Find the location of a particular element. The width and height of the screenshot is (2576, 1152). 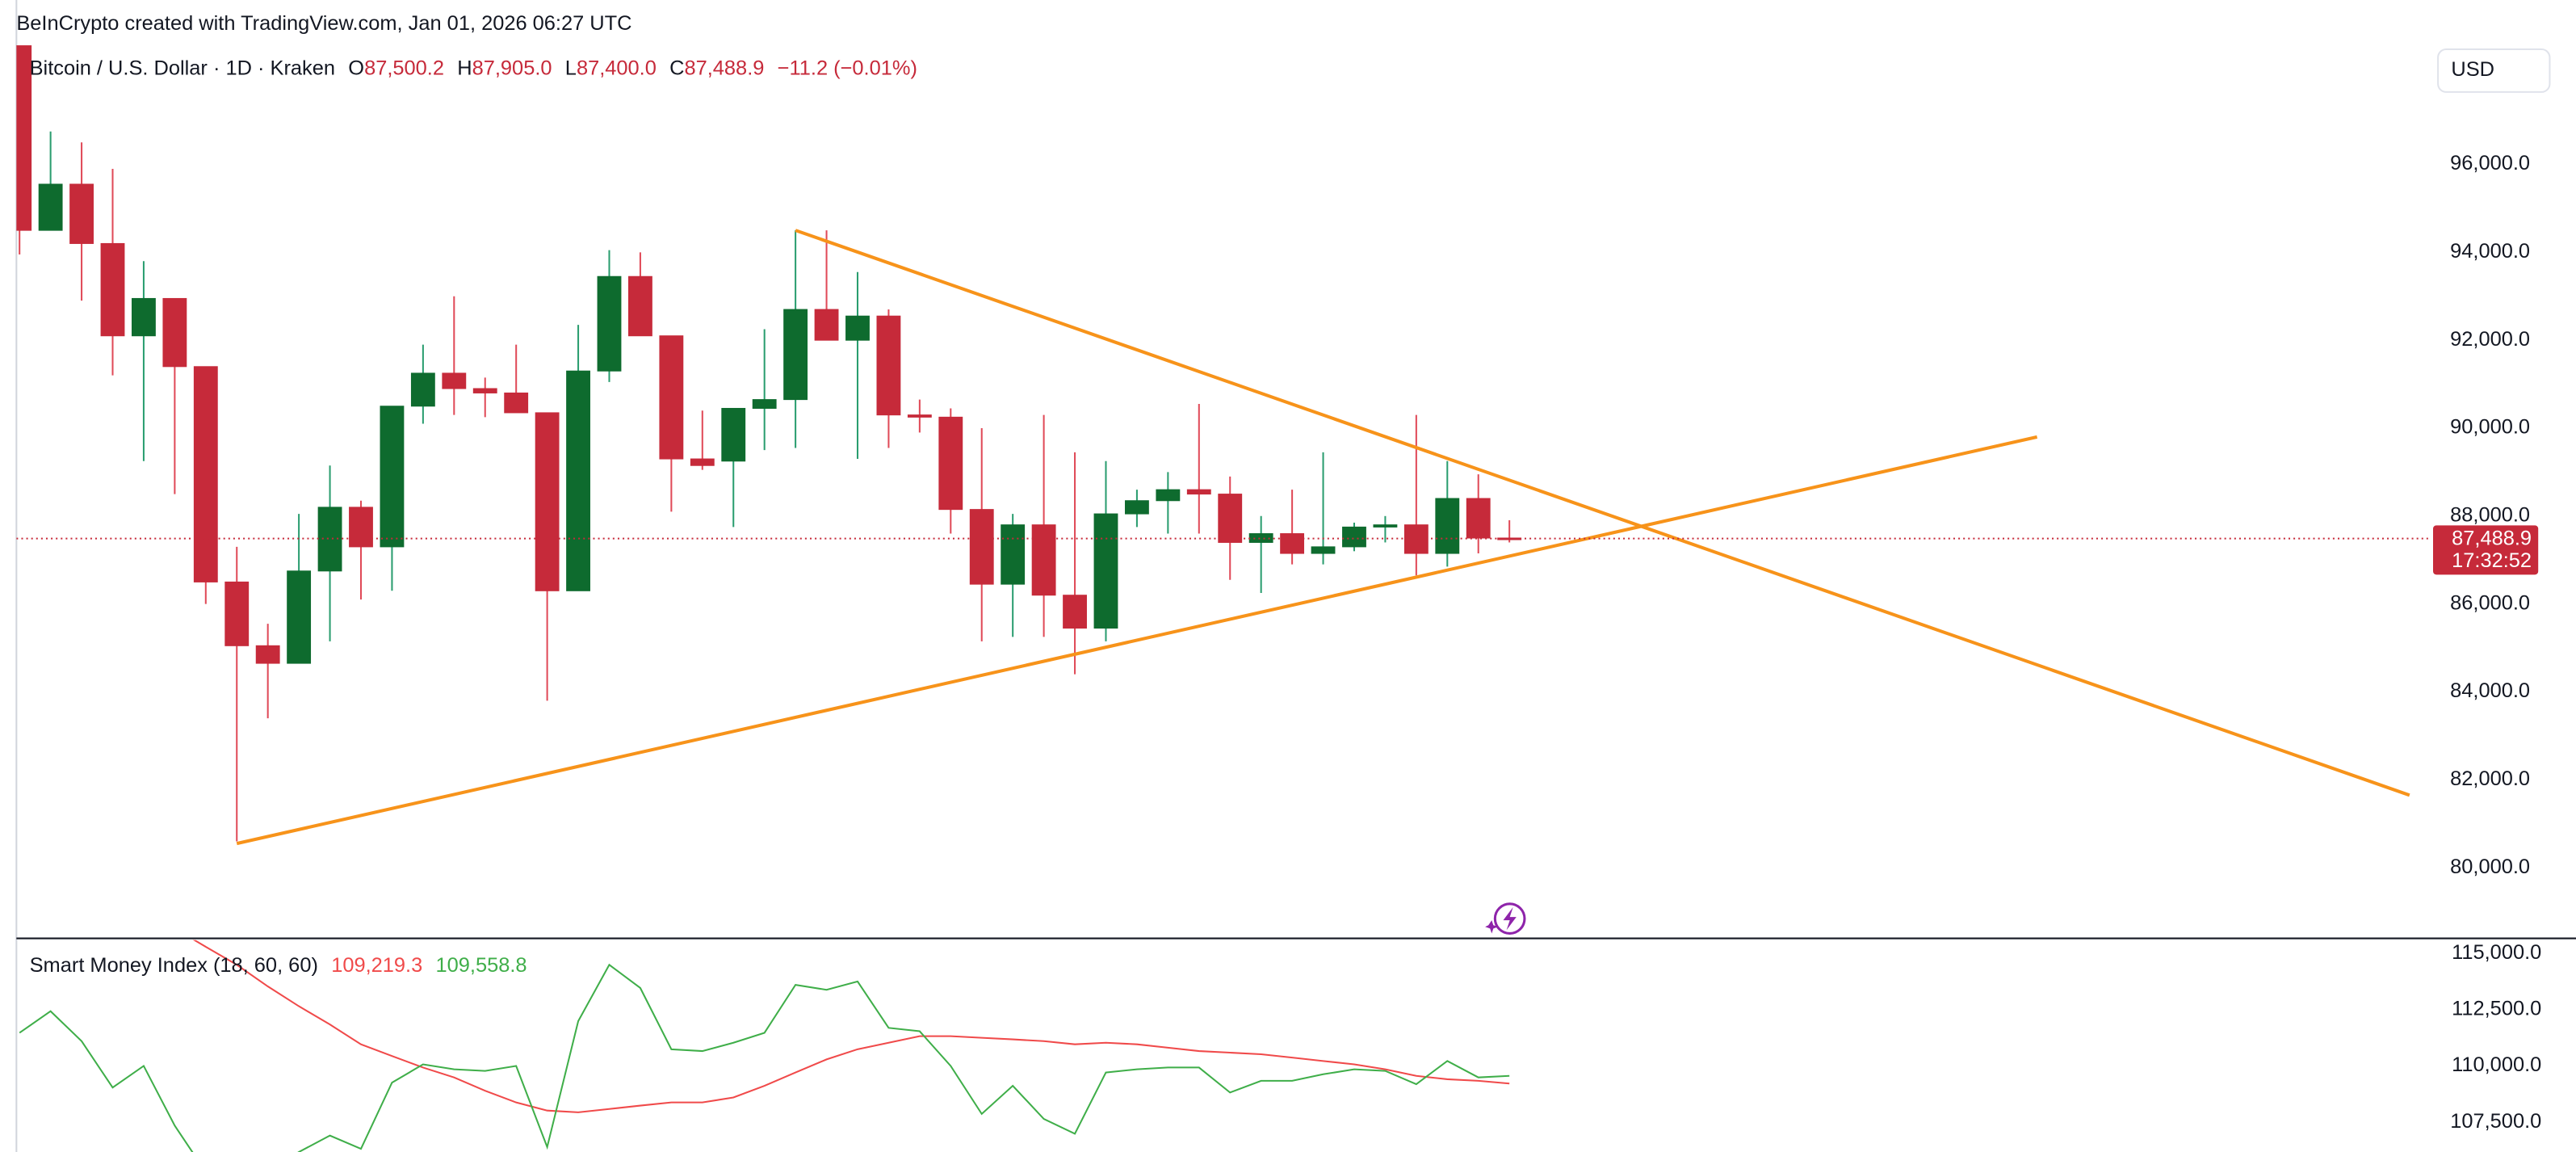

legend-change: −11.2 (−0.01%) is located at coordinates (847, 68).